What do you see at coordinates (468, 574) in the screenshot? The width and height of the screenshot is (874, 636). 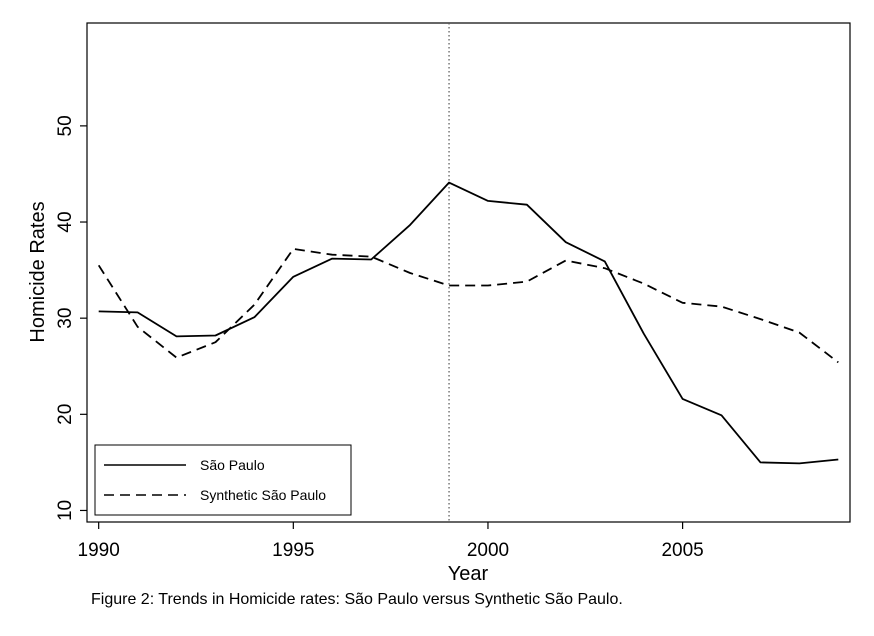 I see `x-axis-title: Year` at bounding box center [468, 574].